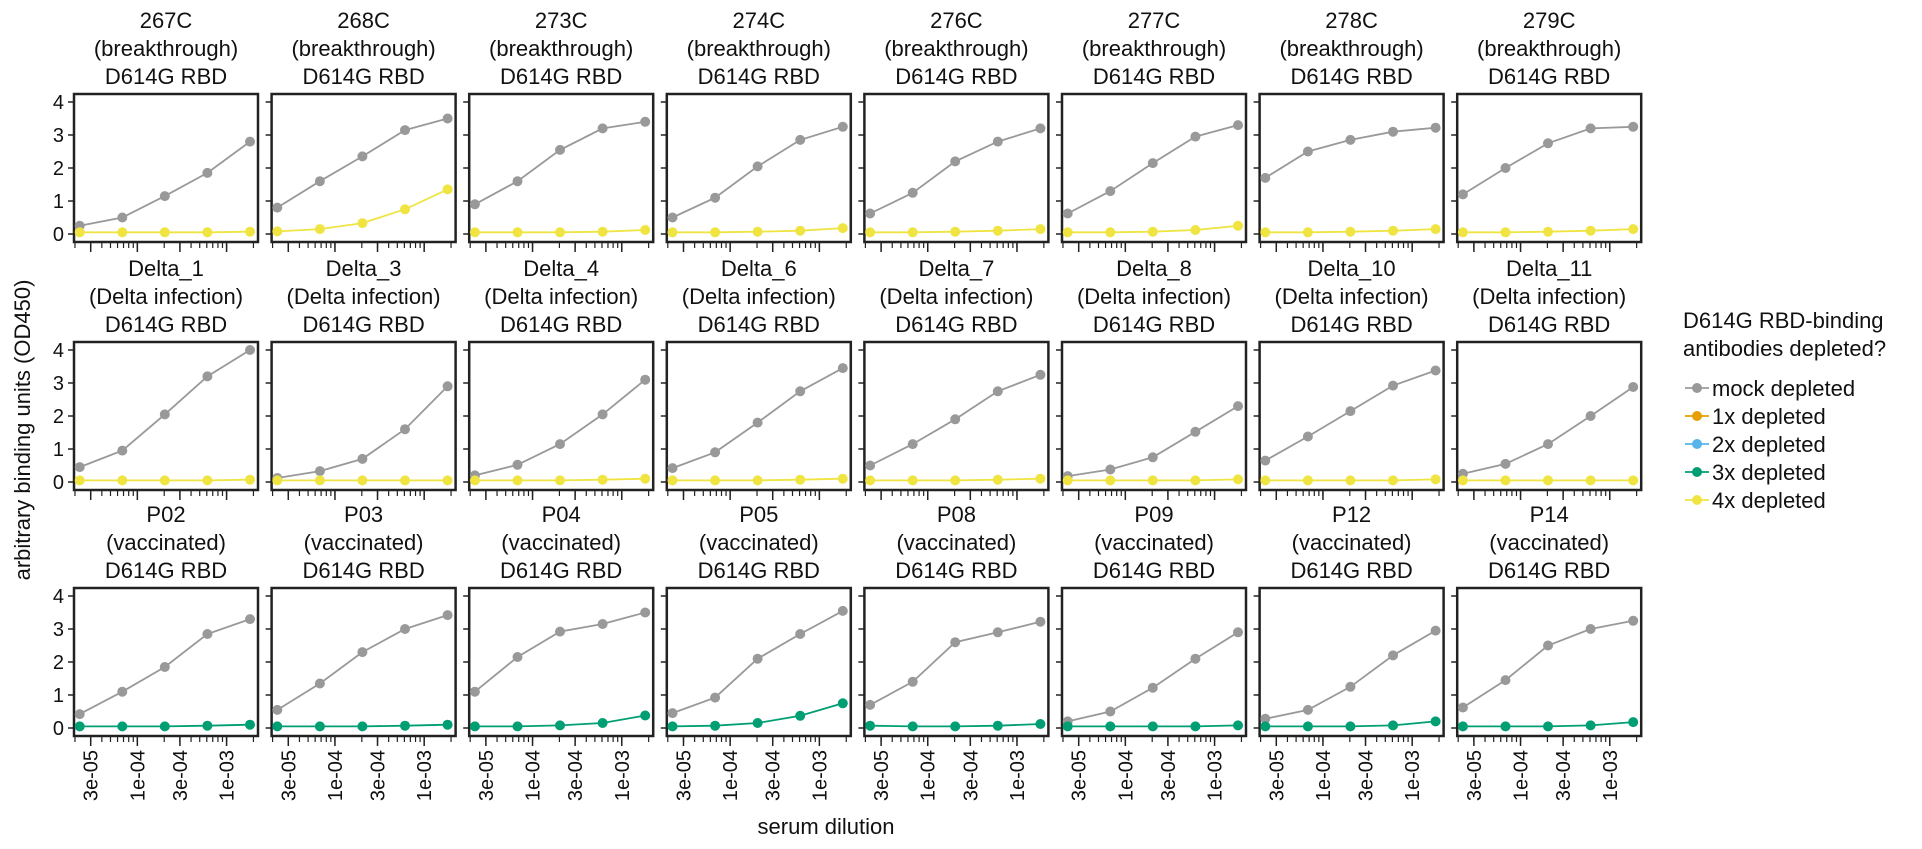 The height and width of the screenshot is (849, 1922). I want to click on panel-title-line: 279C, so click(1549, 20).